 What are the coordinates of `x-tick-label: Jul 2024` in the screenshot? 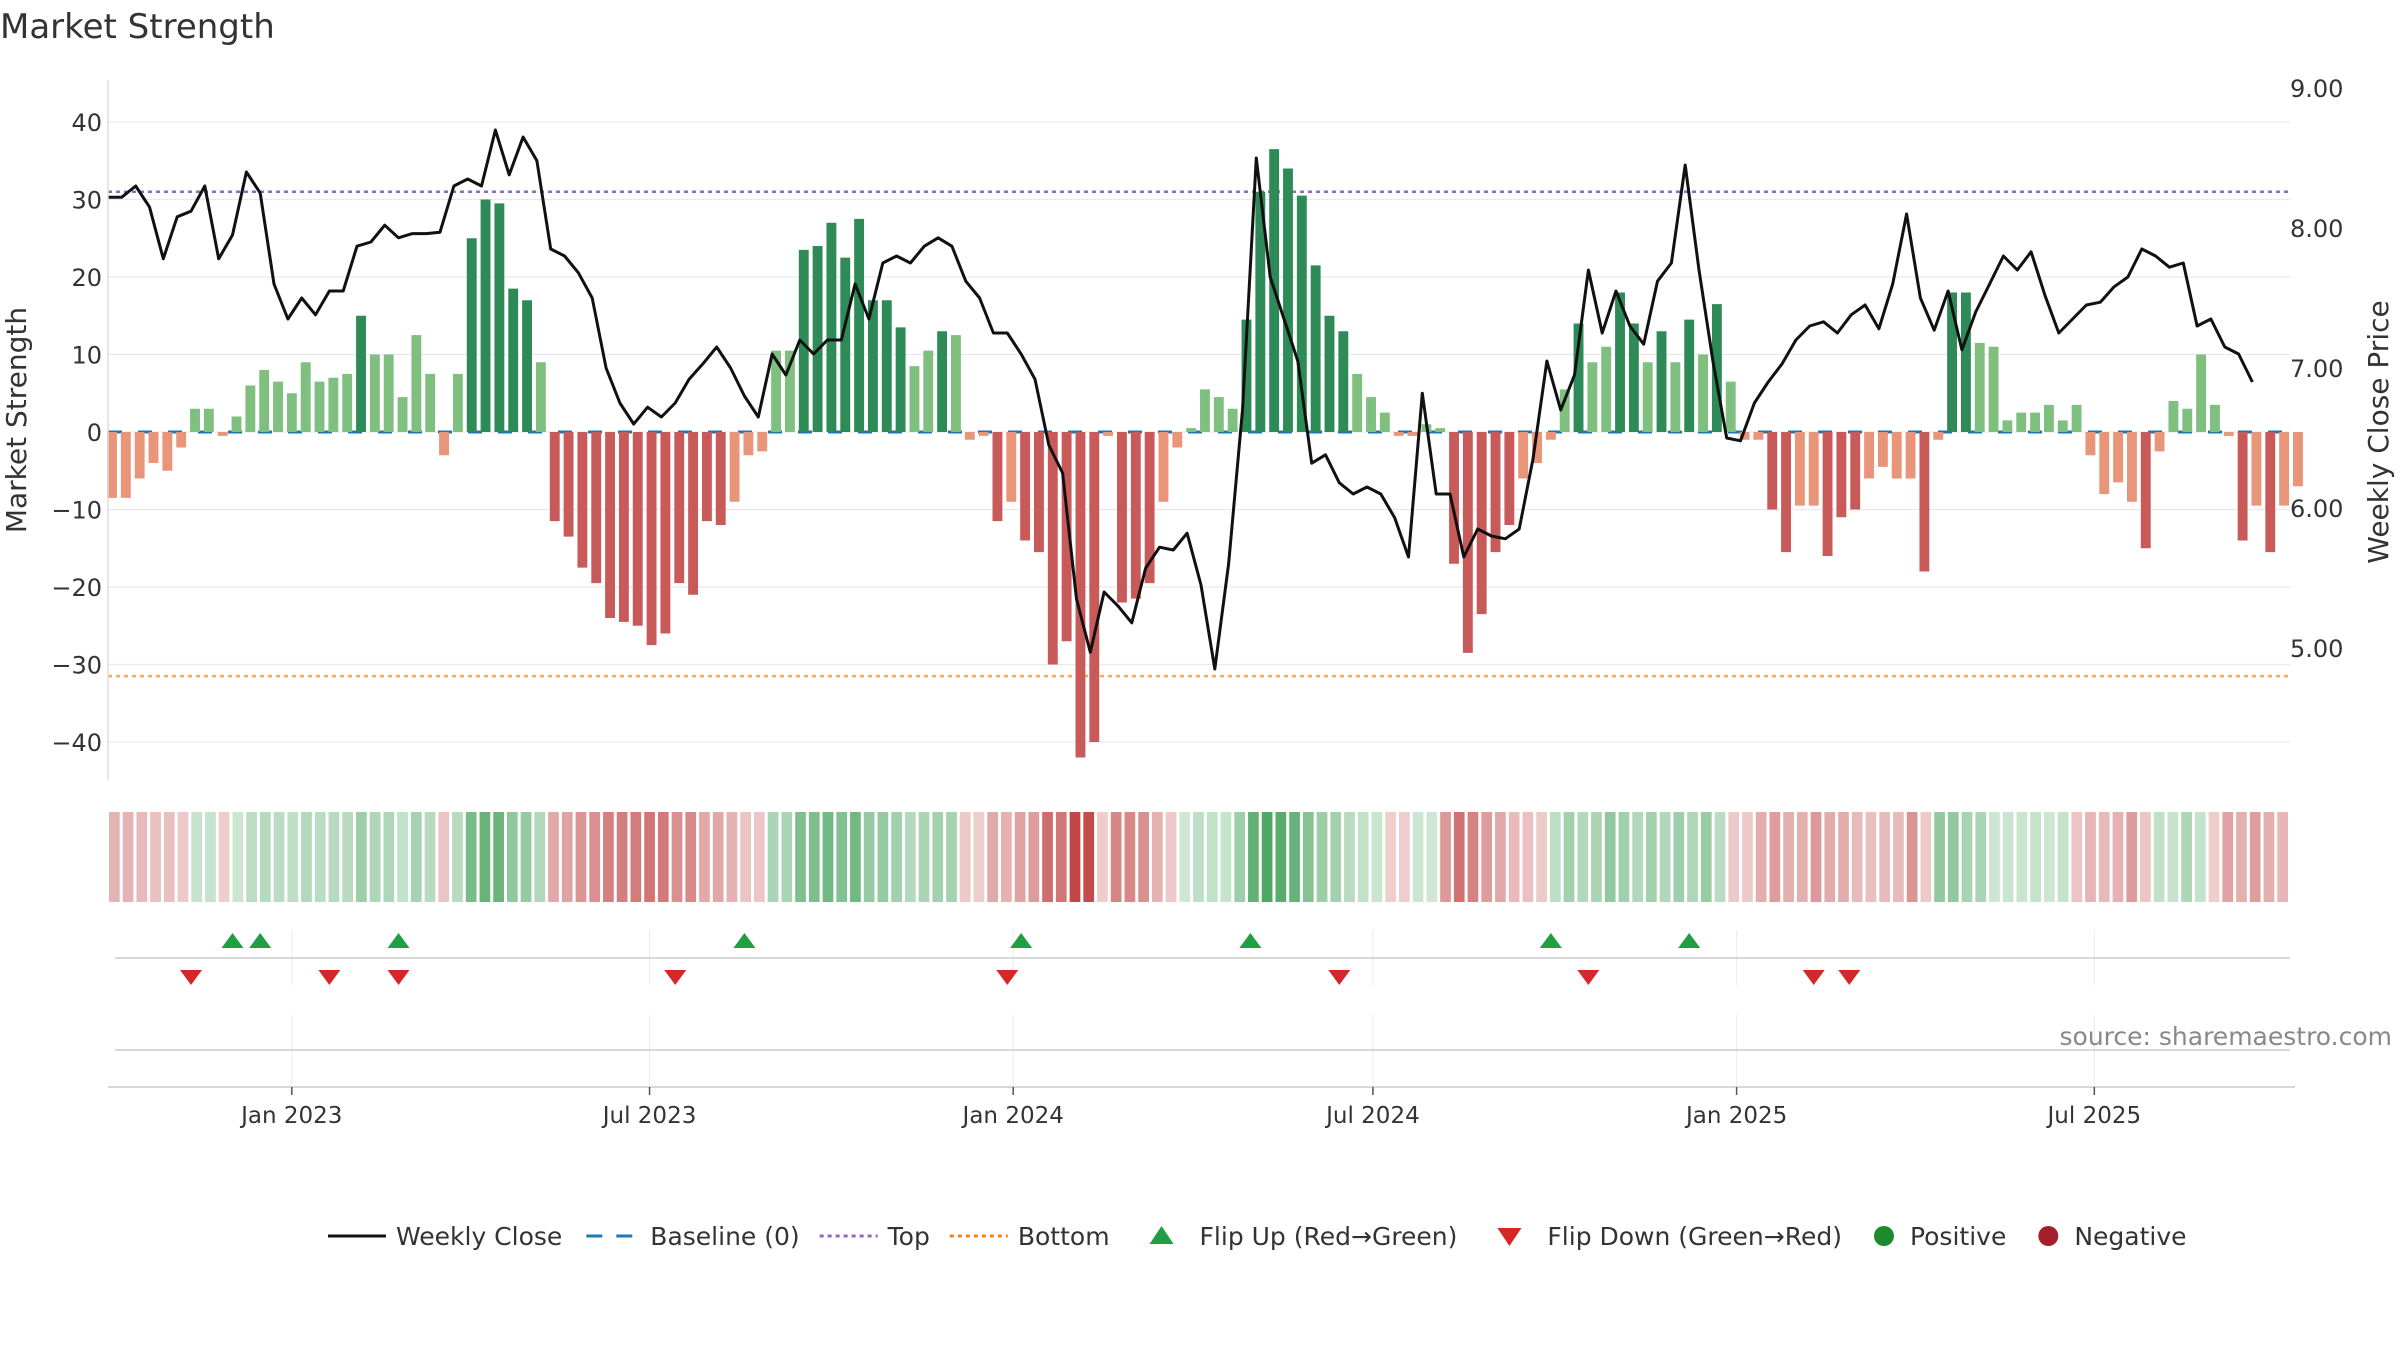 It's located at (1372, 1116).